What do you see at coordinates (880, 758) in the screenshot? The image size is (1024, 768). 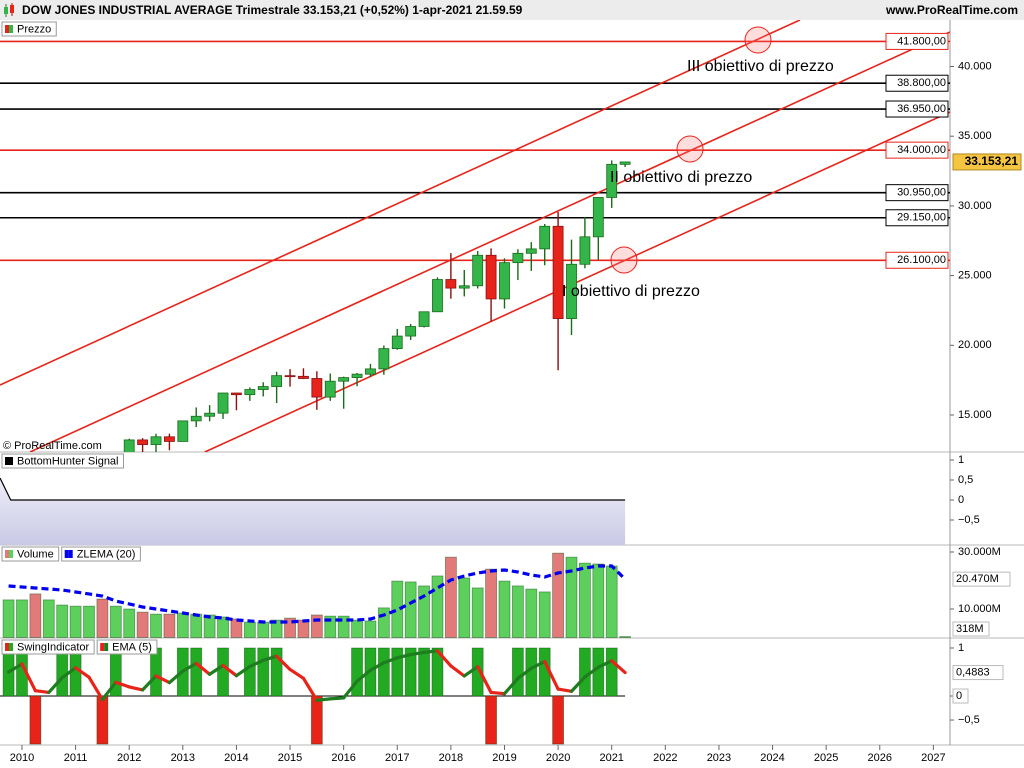 I see `x-tick-label: 2026` at bounding box center [880, 758].